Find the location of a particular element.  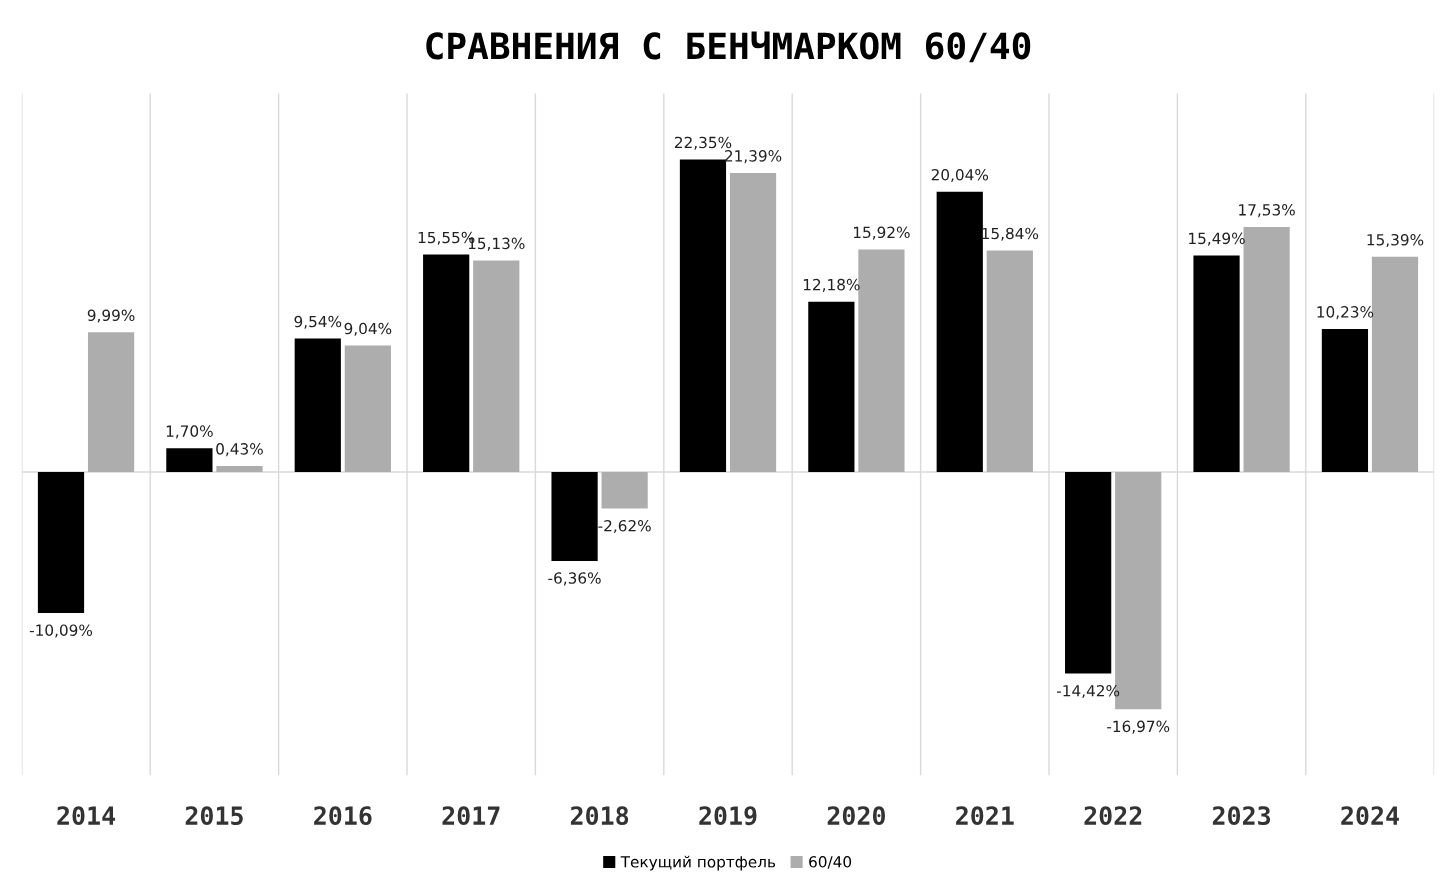

legend-label: 60/40 is located at coordinates (830, 862).